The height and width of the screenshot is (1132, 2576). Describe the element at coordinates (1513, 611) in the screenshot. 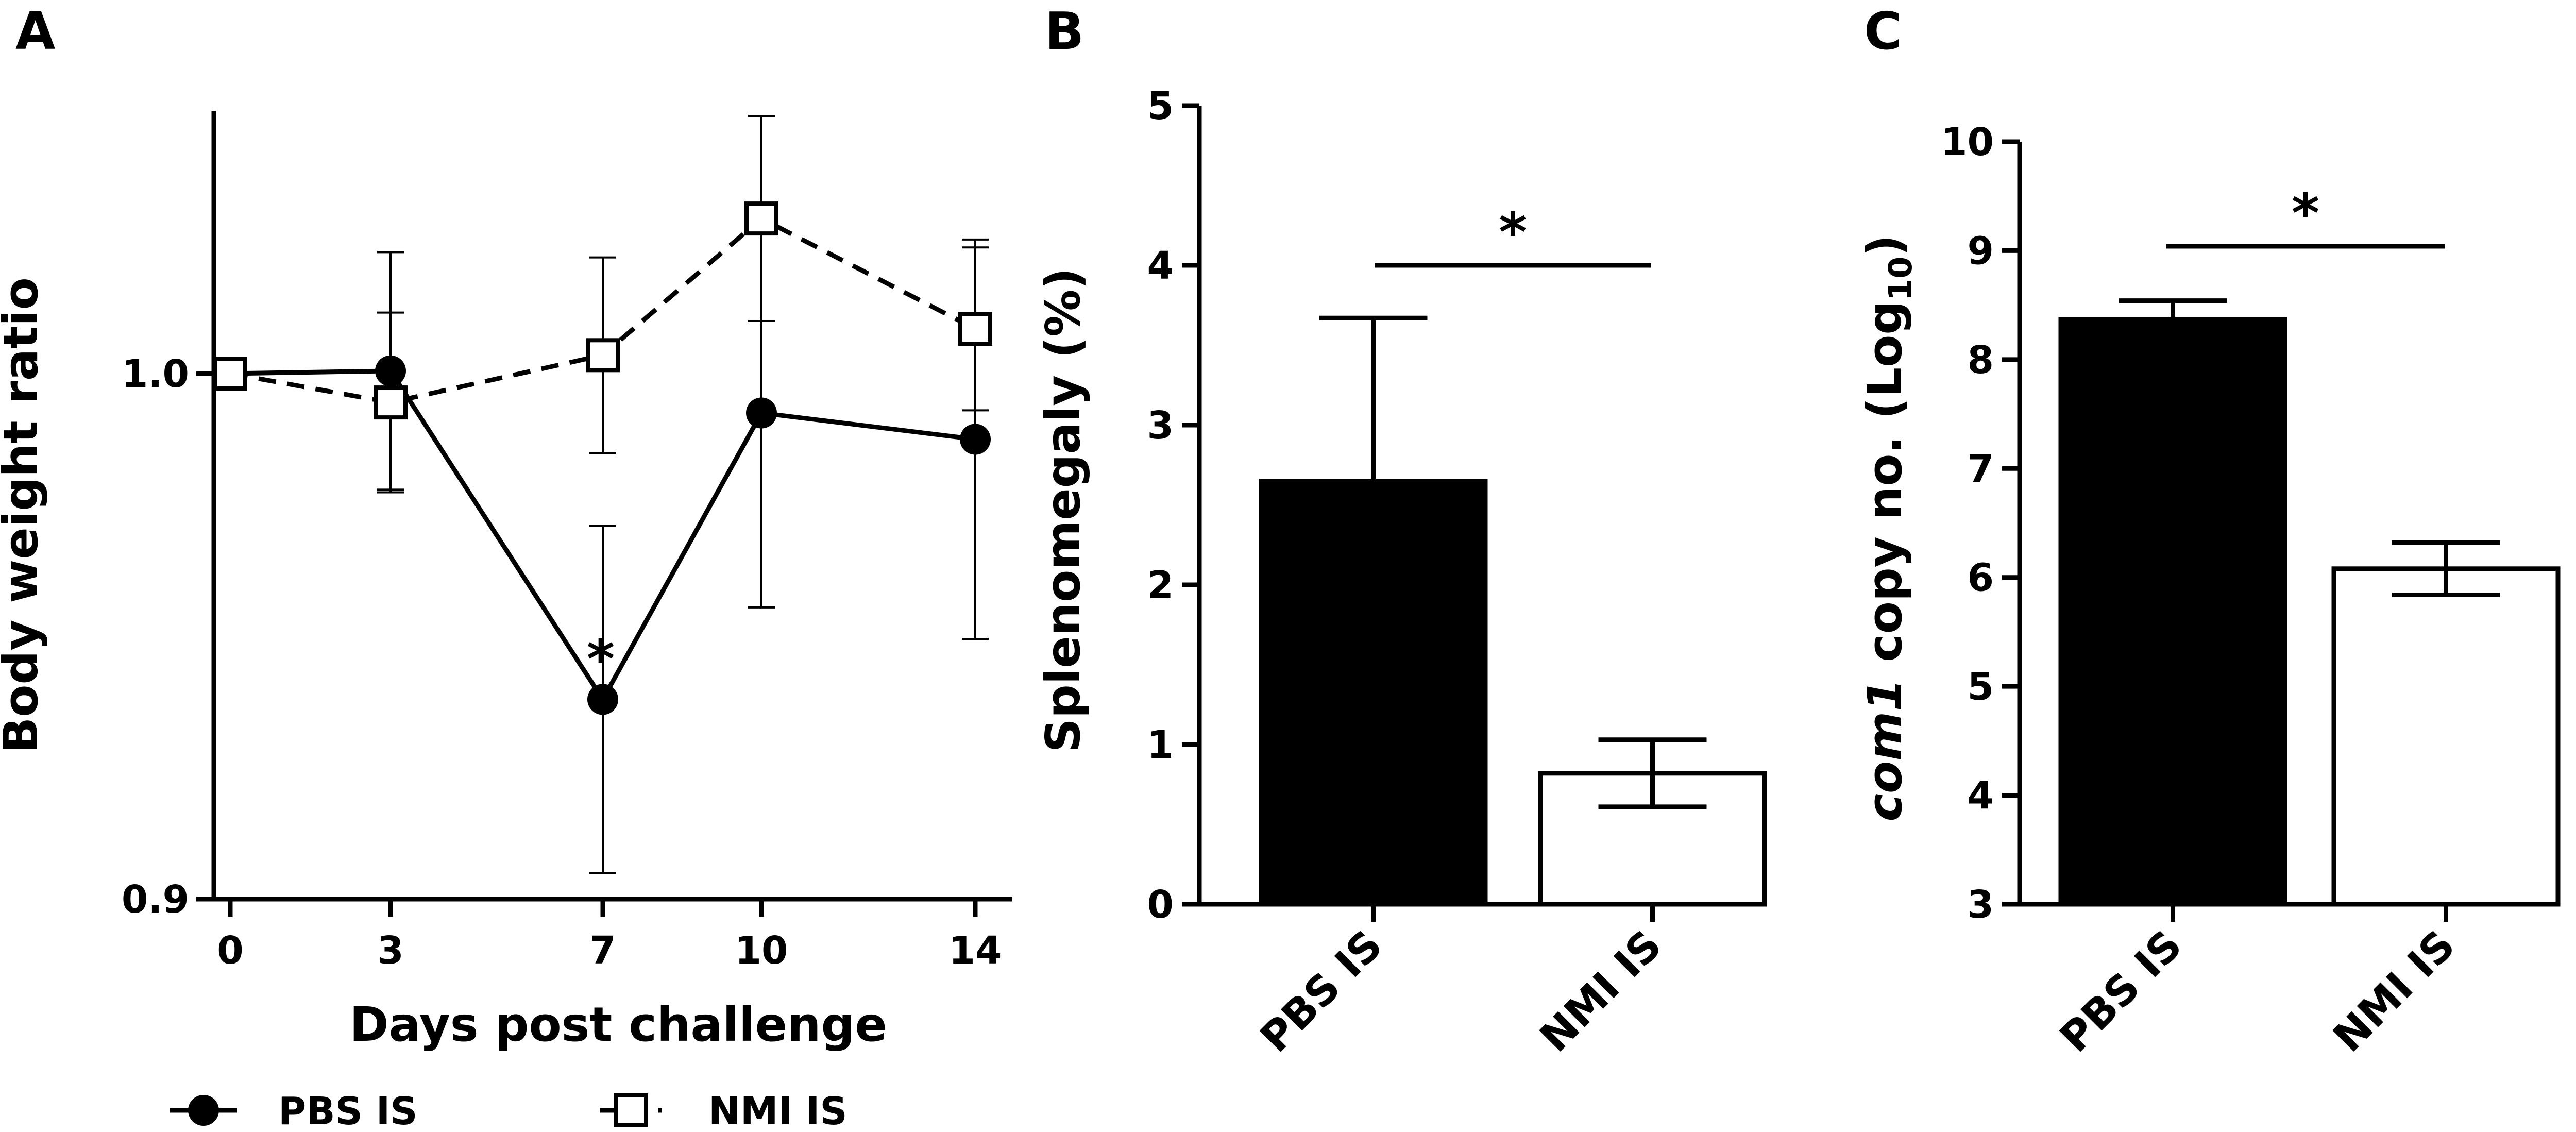

I see `panel-b-bars` at that location.